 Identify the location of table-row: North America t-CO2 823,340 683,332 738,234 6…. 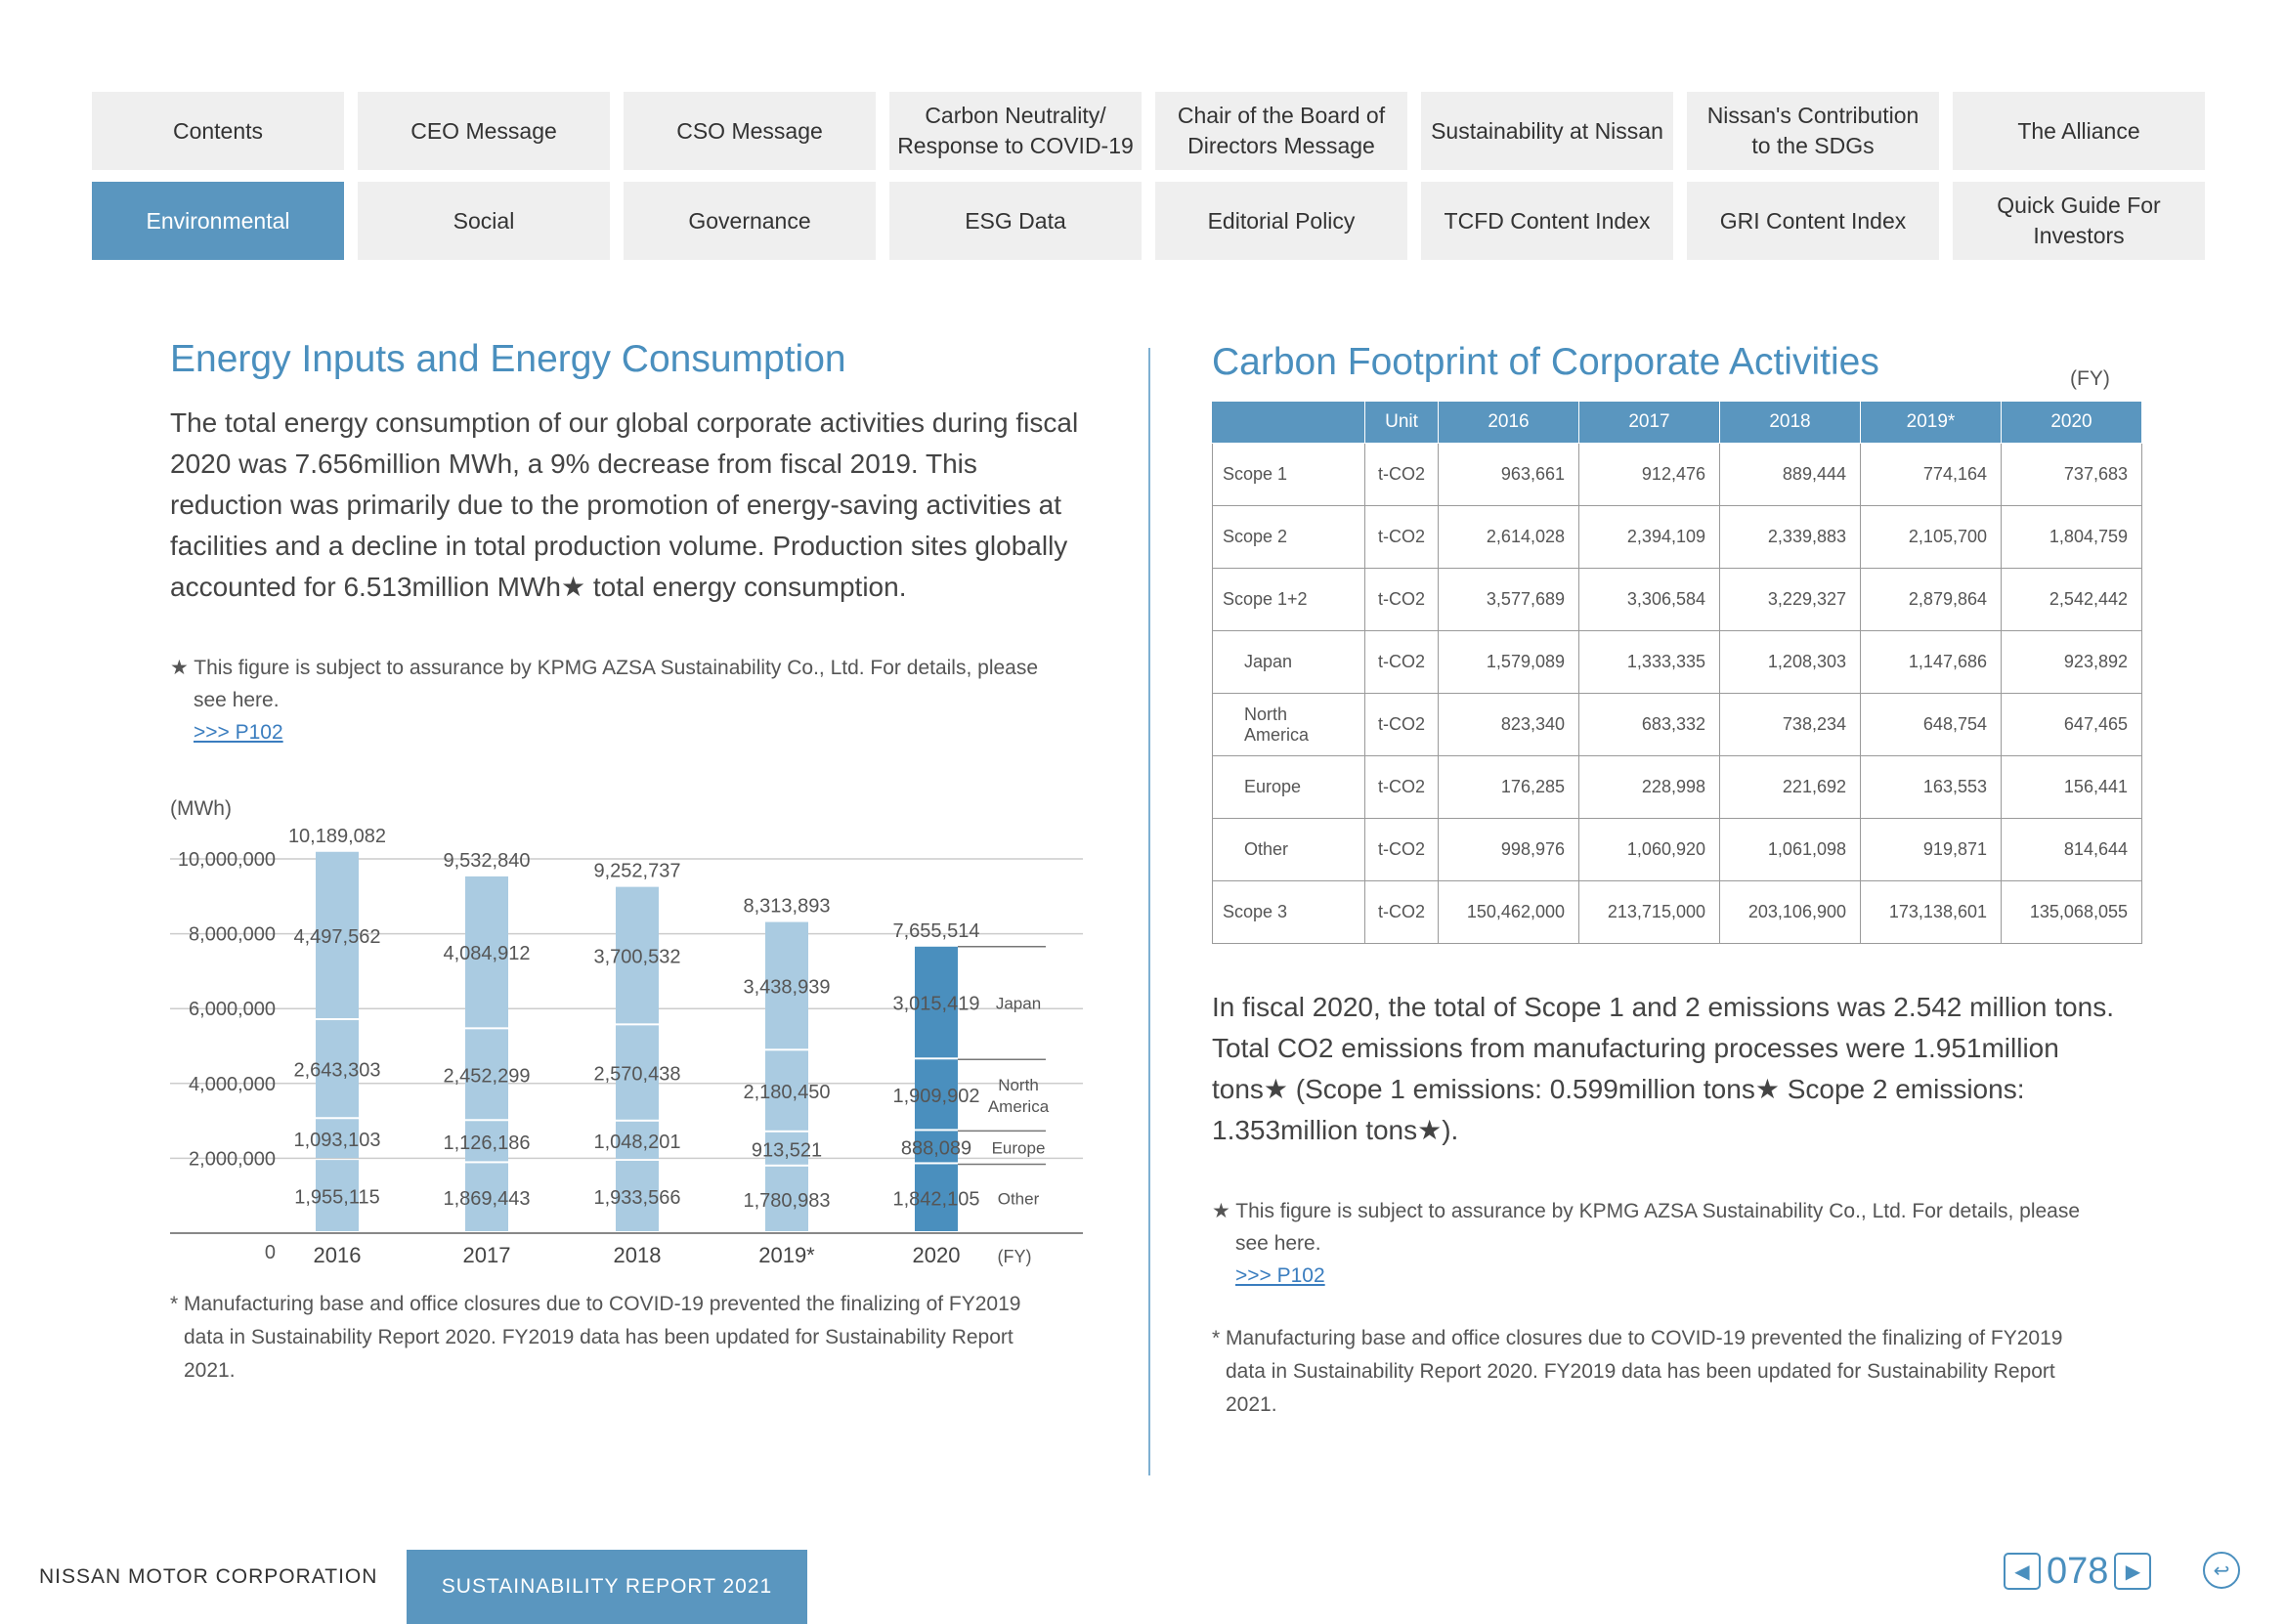
(1677, 725).